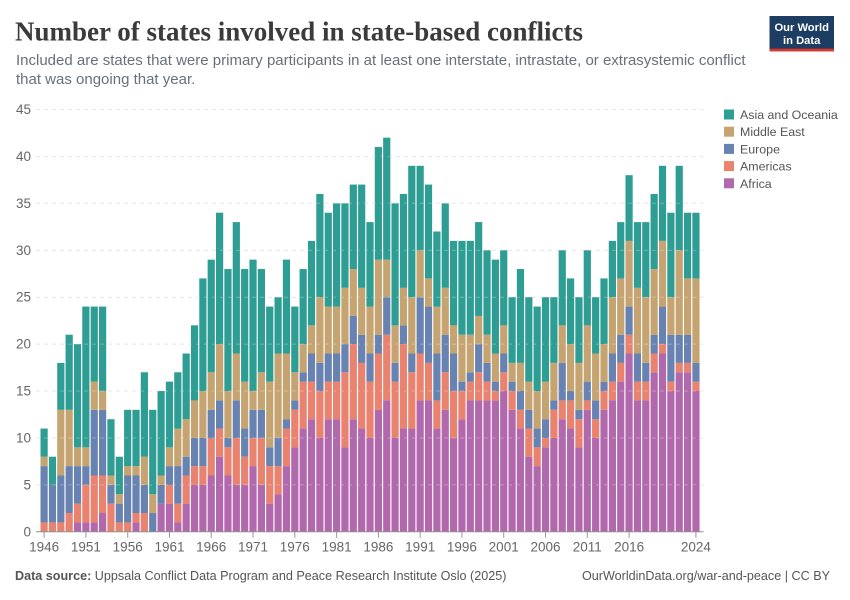 This screenshot has width=850, height=600. I want to click on svg-text: 2016, so click(629, 547).